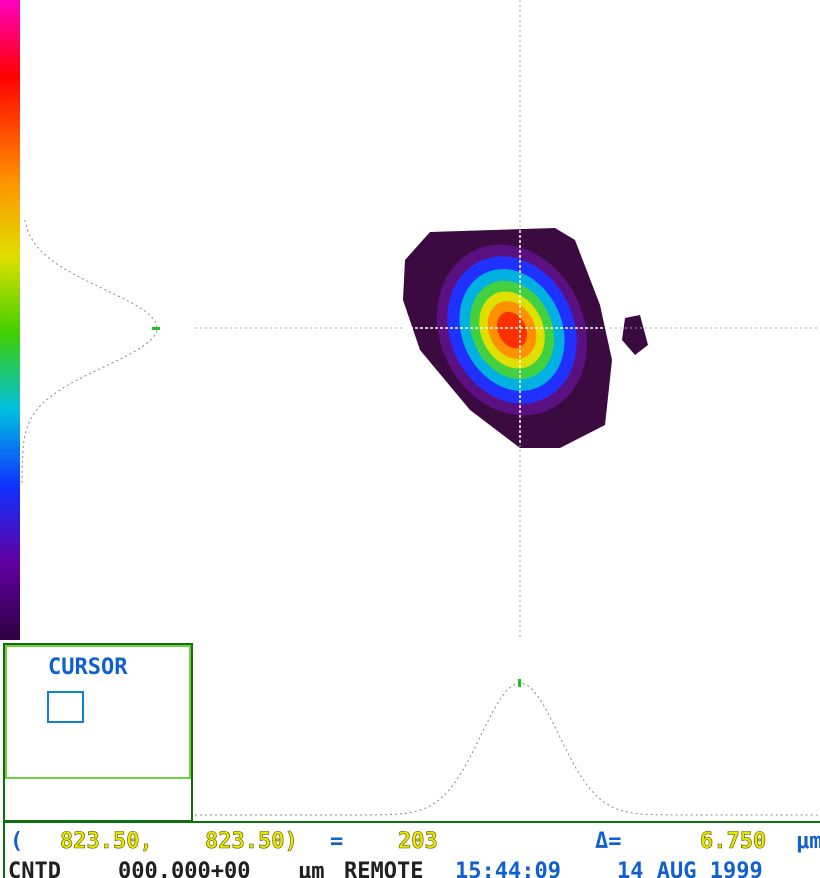 The image size is (820, 878). I want to click on cursor-panel, so click(98, 712).